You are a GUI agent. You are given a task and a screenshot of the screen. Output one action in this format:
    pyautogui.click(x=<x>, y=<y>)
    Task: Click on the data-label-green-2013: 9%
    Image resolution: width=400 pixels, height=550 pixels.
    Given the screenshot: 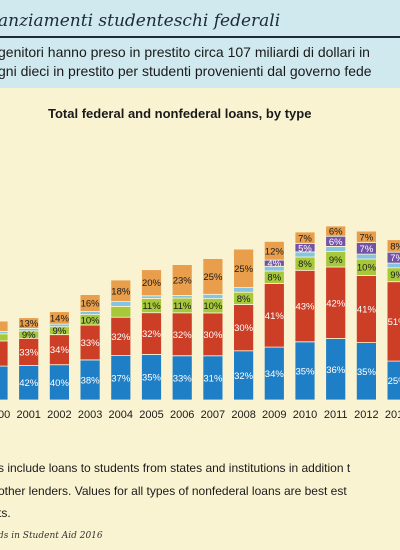 What is the action you would take?
    pyautogui.click(x=395, y=275)
    